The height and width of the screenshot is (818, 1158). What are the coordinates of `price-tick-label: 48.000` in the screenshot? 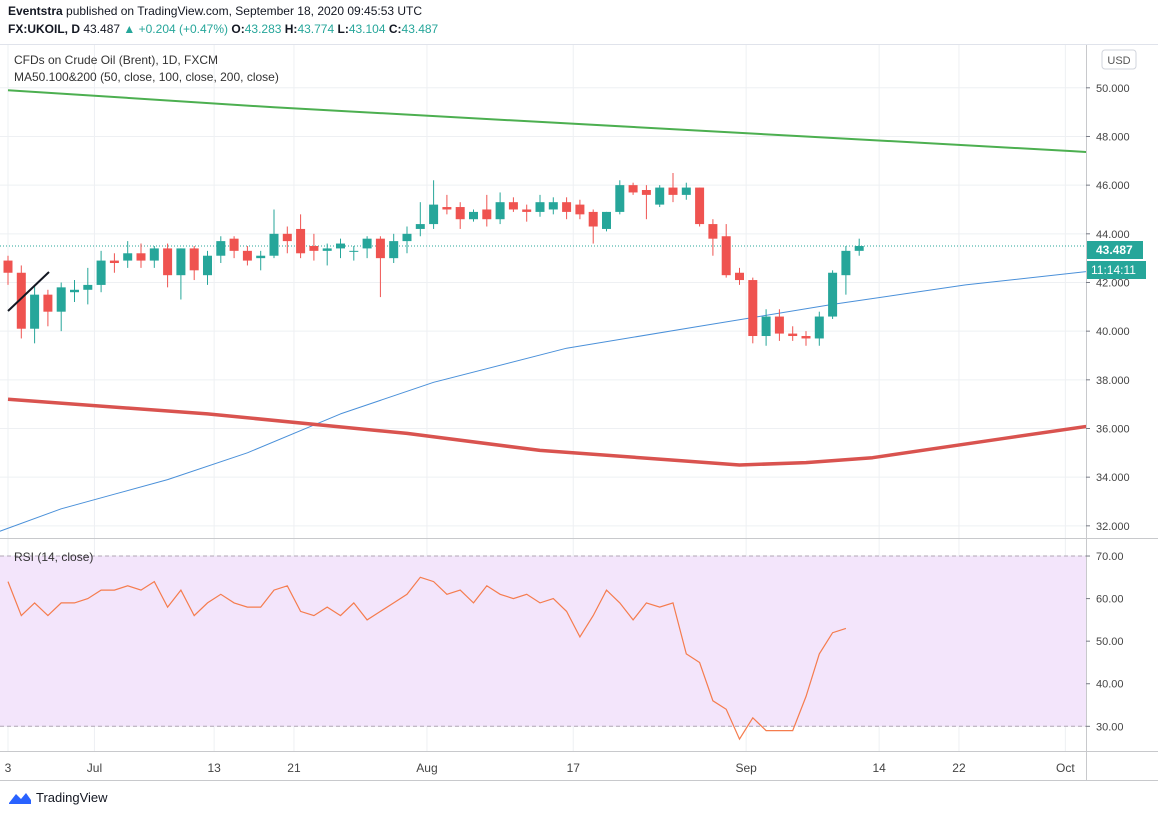 It's located at (1113, 137).